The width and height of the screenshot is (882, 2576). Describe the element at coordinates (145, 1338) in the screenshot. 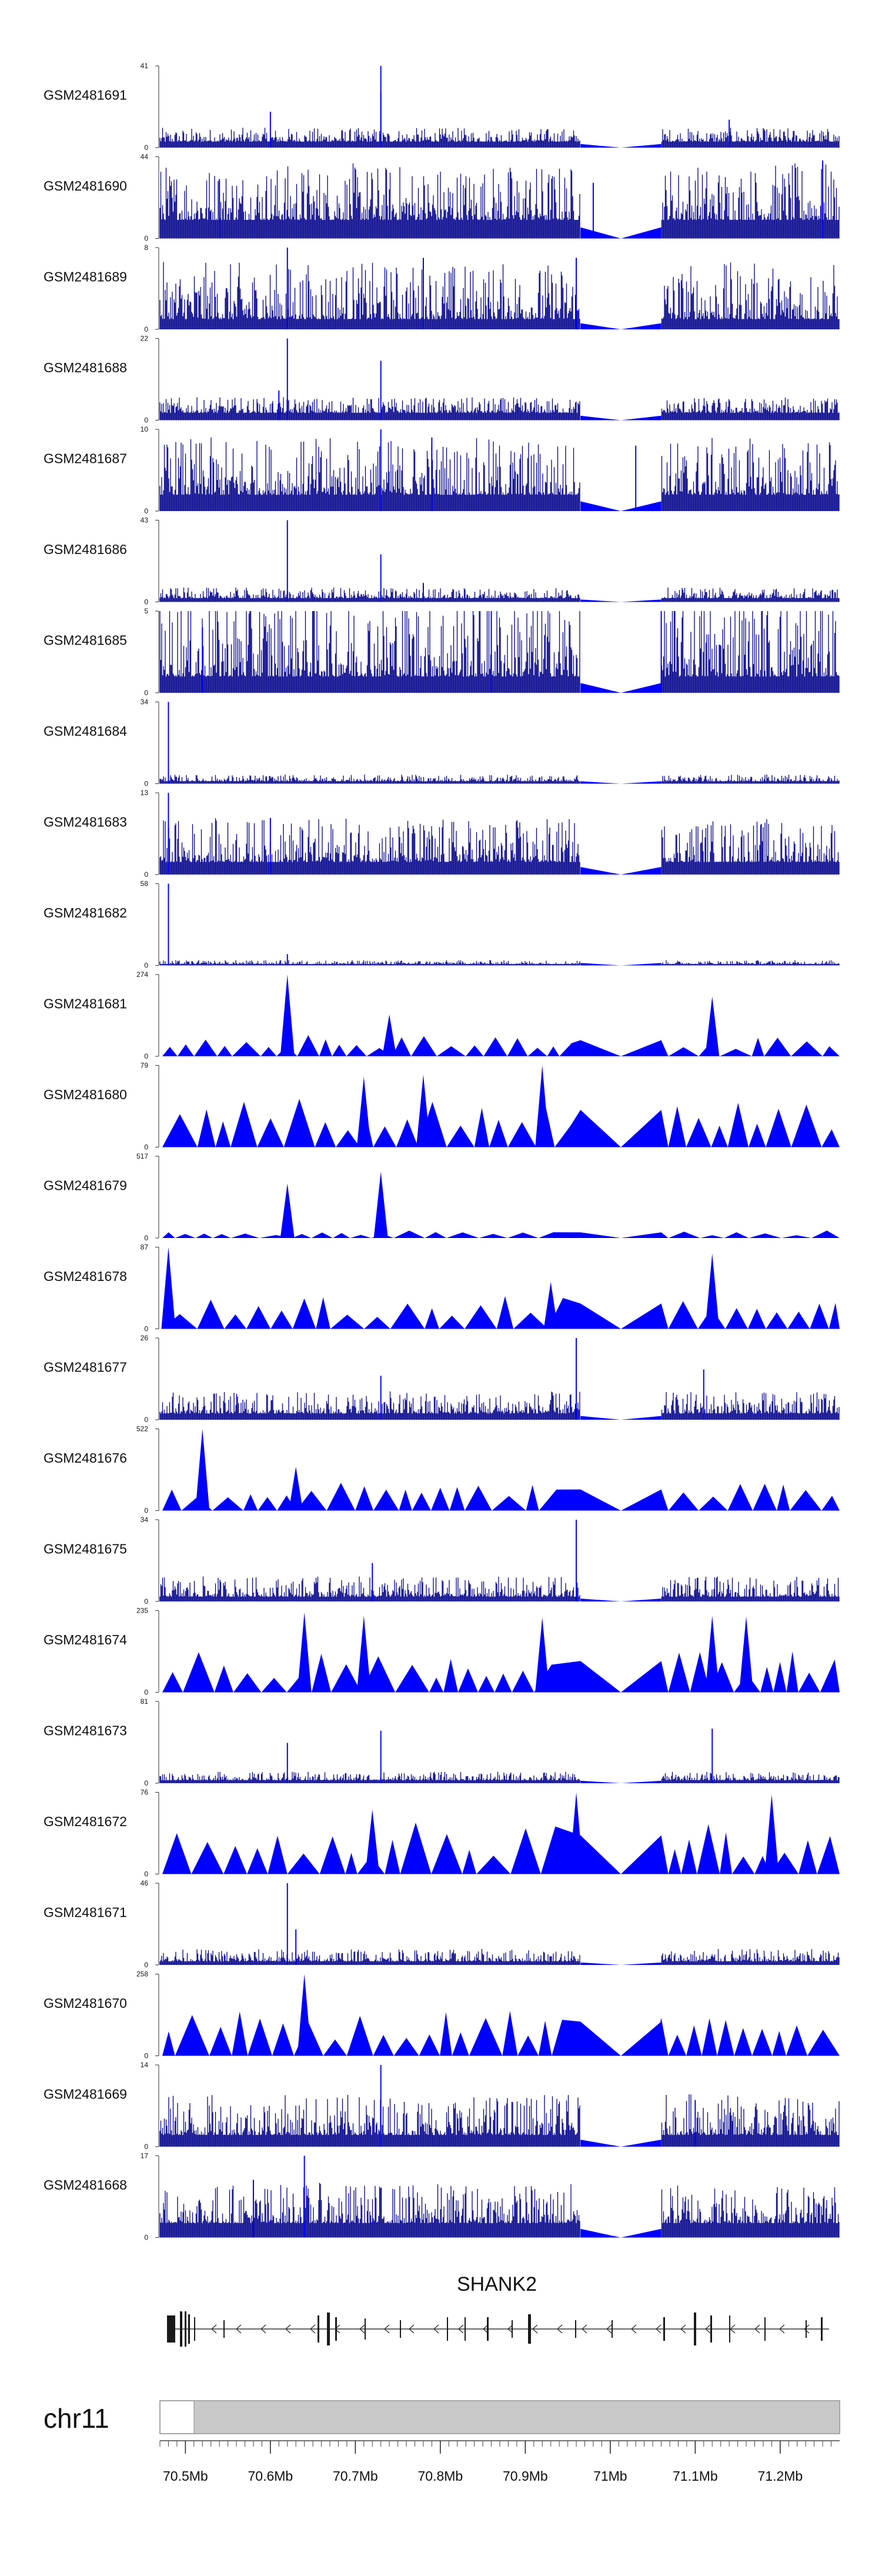

I see `y-max-label: 26` at that location.